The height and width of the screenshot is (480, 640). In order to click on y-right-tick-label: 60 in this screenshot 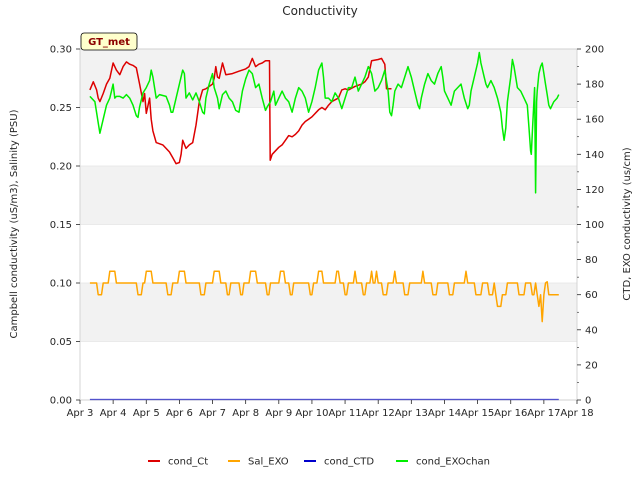, I will do `click(591, 295)`.